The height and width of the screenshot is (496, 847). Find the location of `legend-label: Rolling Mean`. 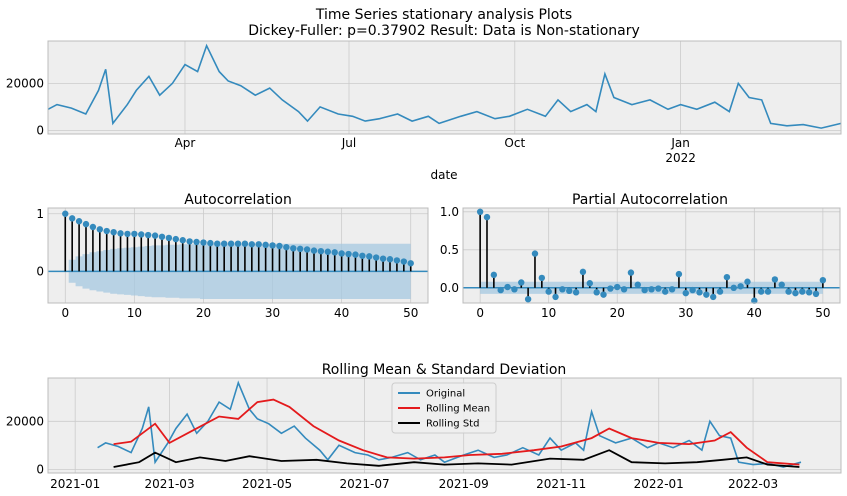

legend-label: Rolling Mean is located at coordinates (458, 409).